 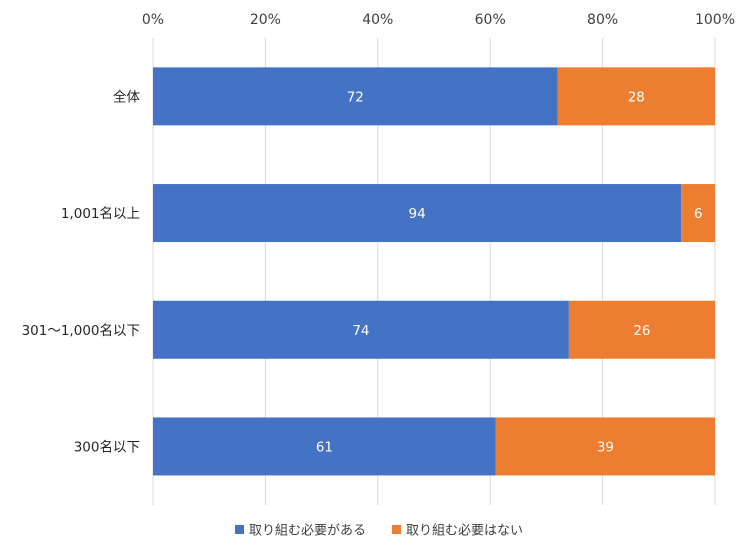 I want to click on data-label: 61, so click(x=324, y=447).